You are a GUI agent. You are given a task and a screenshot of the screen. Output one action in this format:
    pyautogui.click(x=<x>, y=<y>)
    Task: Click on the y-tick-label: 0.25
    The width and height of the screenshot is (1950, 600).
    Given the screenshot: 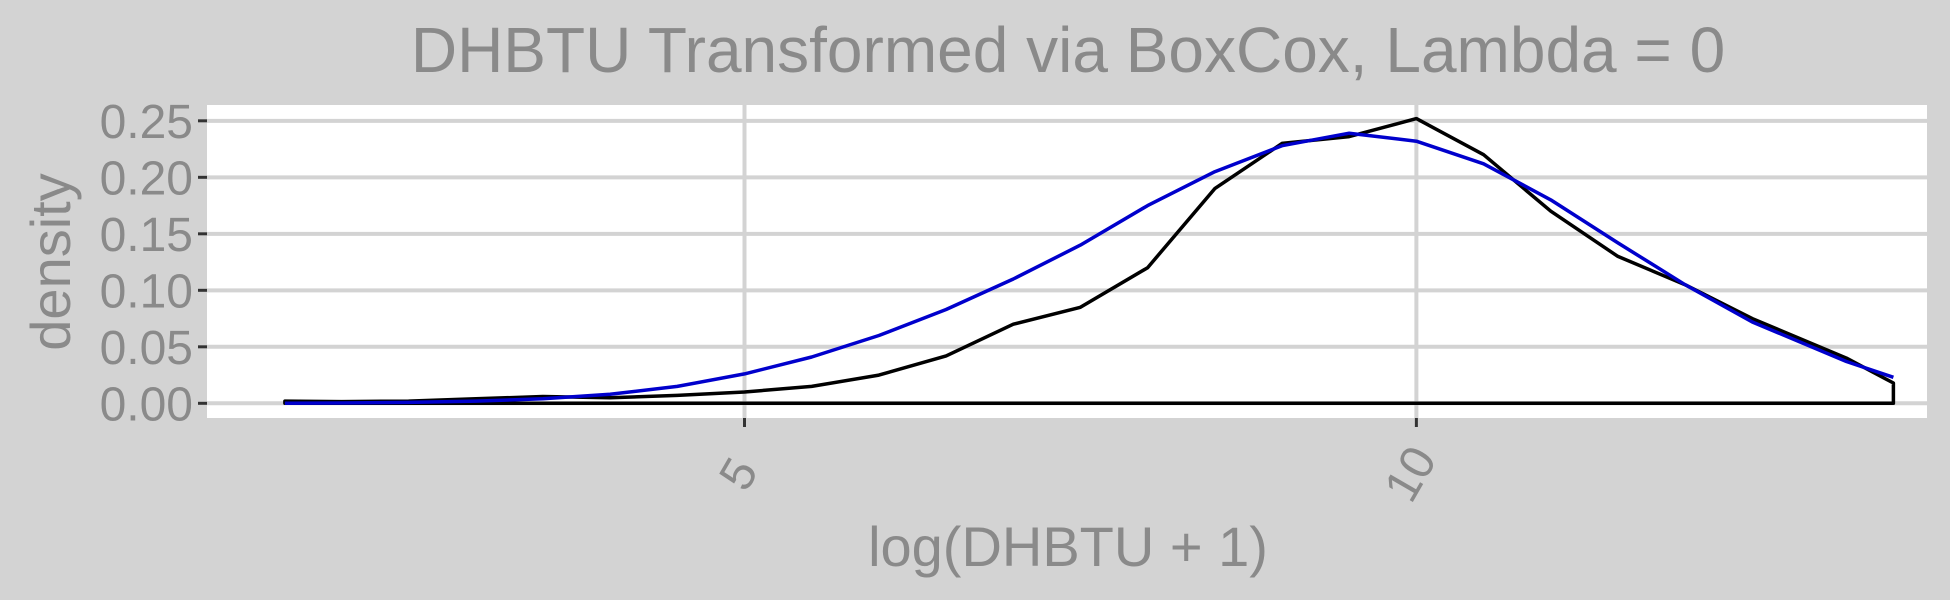 What is the action you would take?
    pyautogui.click(x=146, y=122)
    